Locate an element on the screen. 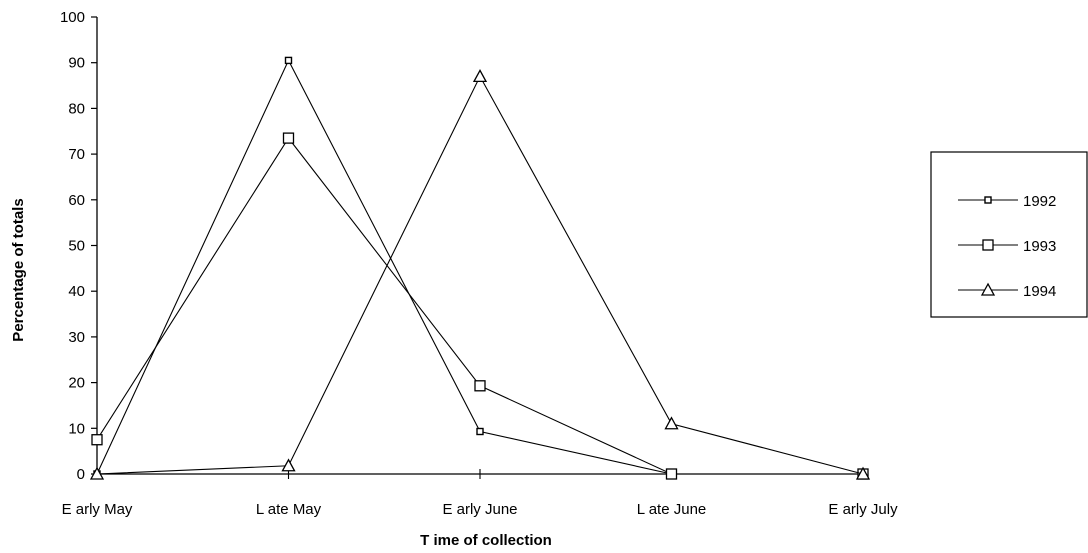  x-tick-label: L ate May is located at coordinates (289, 509).